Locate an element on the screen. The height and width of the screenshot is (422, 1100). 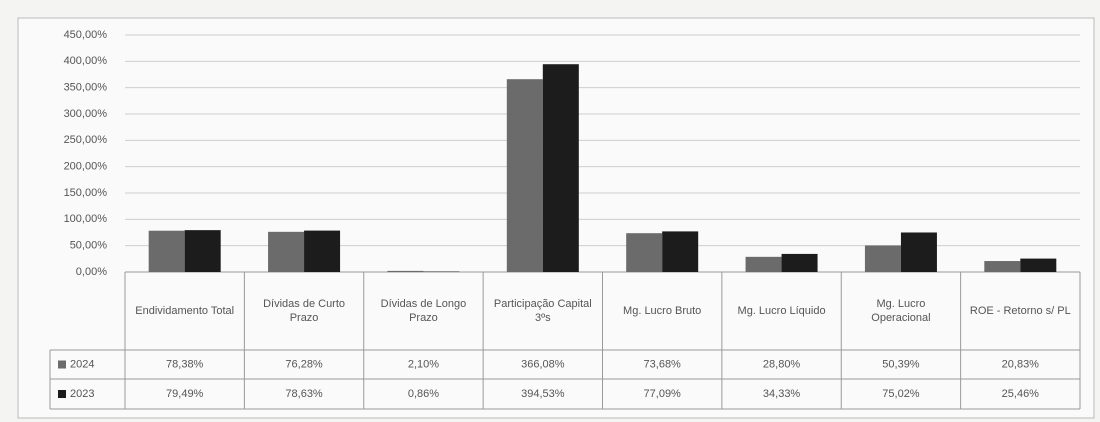
y-tick-label: 50,00% is located at coordinates (89, 246).